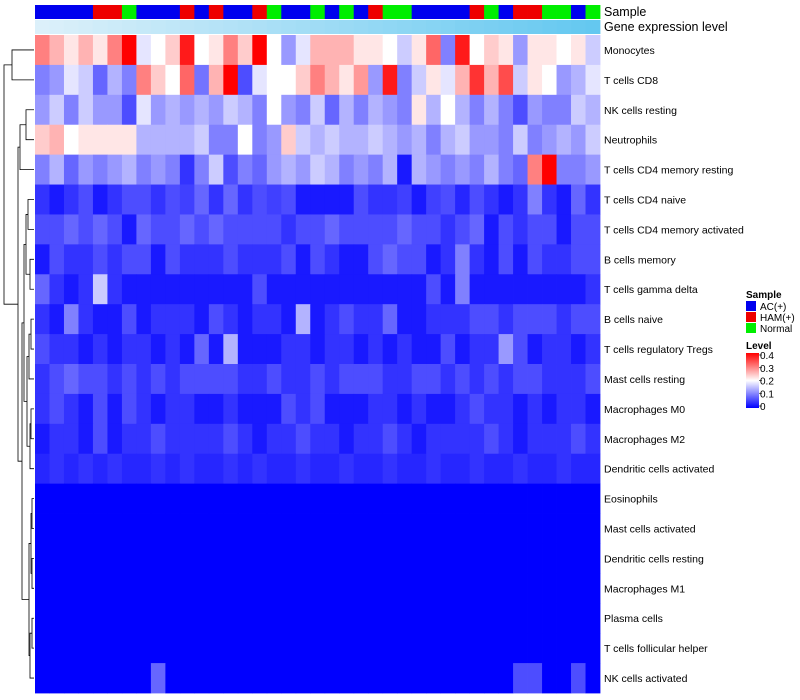 The height and width of the screenshot is (700, 800). What do you see at coordinates (751, 328) in the screenshot?
I see `legend-swatch` at bounding box center [751, 328].